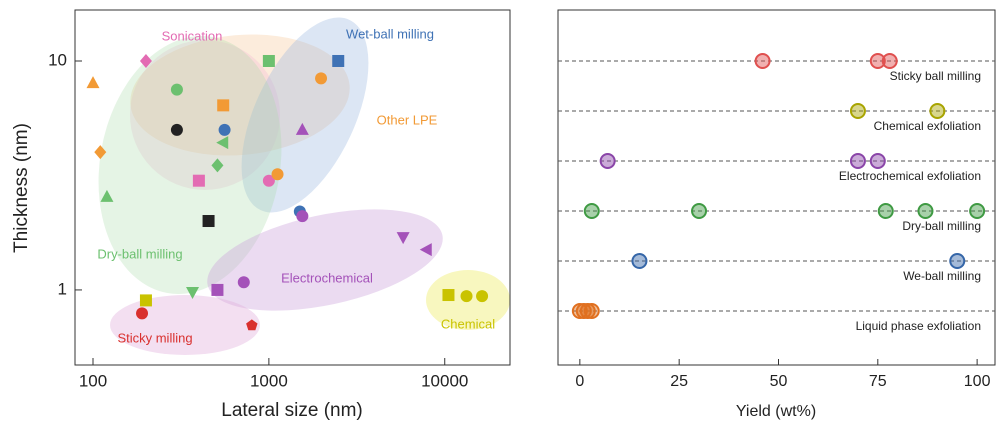  What do you see at coordinates (444, 380) in the screenshot?
I see `x-tick-label: 10000` at bounding box center [444, 380].